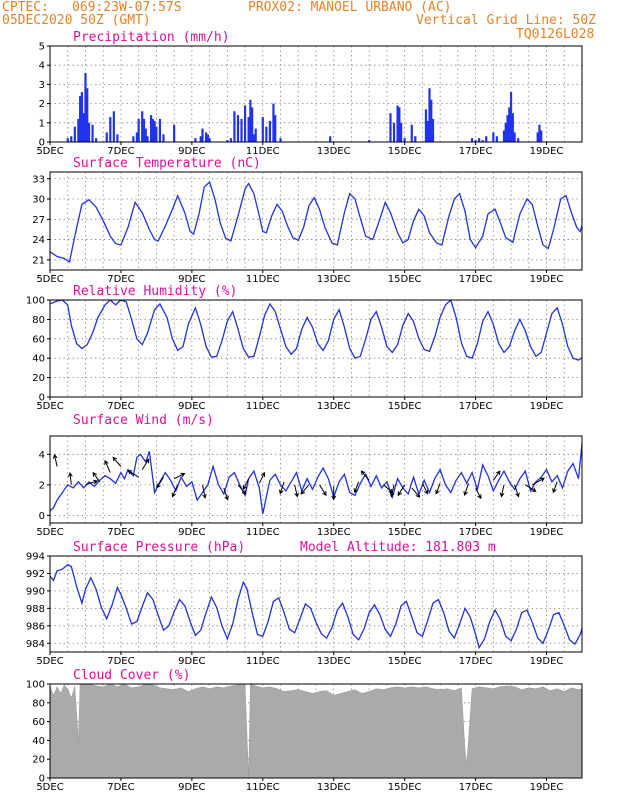 This screenshot has height=800, width=618. I want to click on header-run: 05DEC2020 50Z (GMT), so click(76, 20).